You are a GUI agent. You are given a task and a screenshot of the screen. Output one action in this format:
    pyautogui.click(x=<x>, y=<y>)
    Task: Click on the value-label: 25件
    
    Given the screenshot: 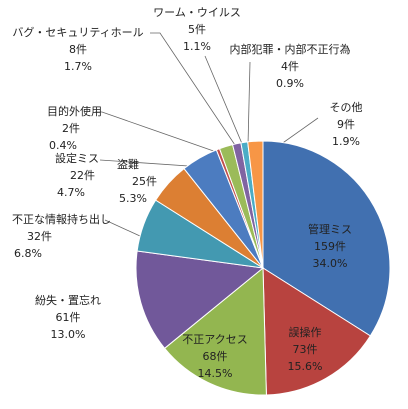 What is the action you would take?
    pyautogui.click(x=144, y=181)
    